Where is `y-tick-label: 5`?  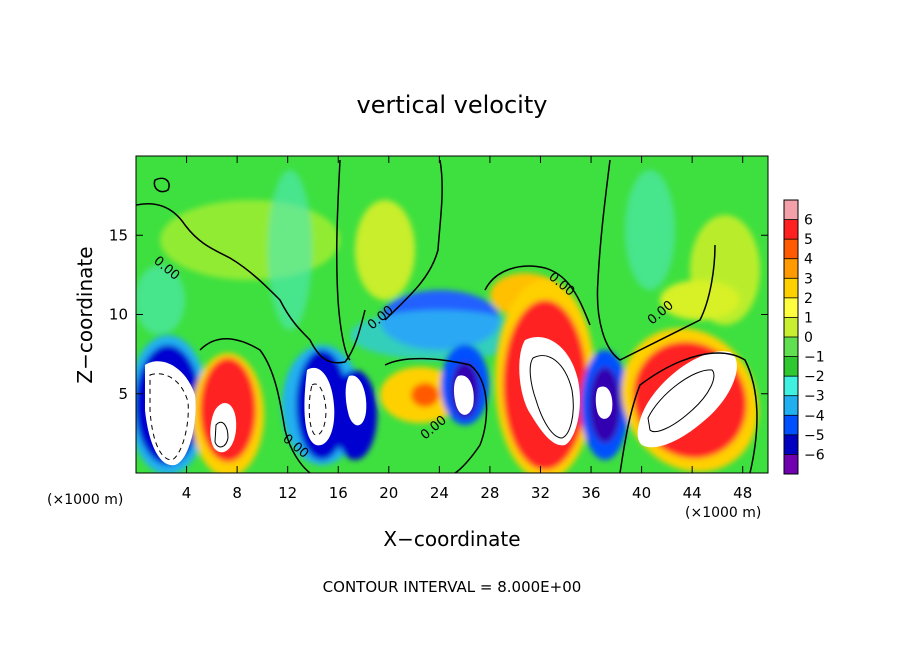
y-tick-label: 5 is located at coordinates (123, 394).